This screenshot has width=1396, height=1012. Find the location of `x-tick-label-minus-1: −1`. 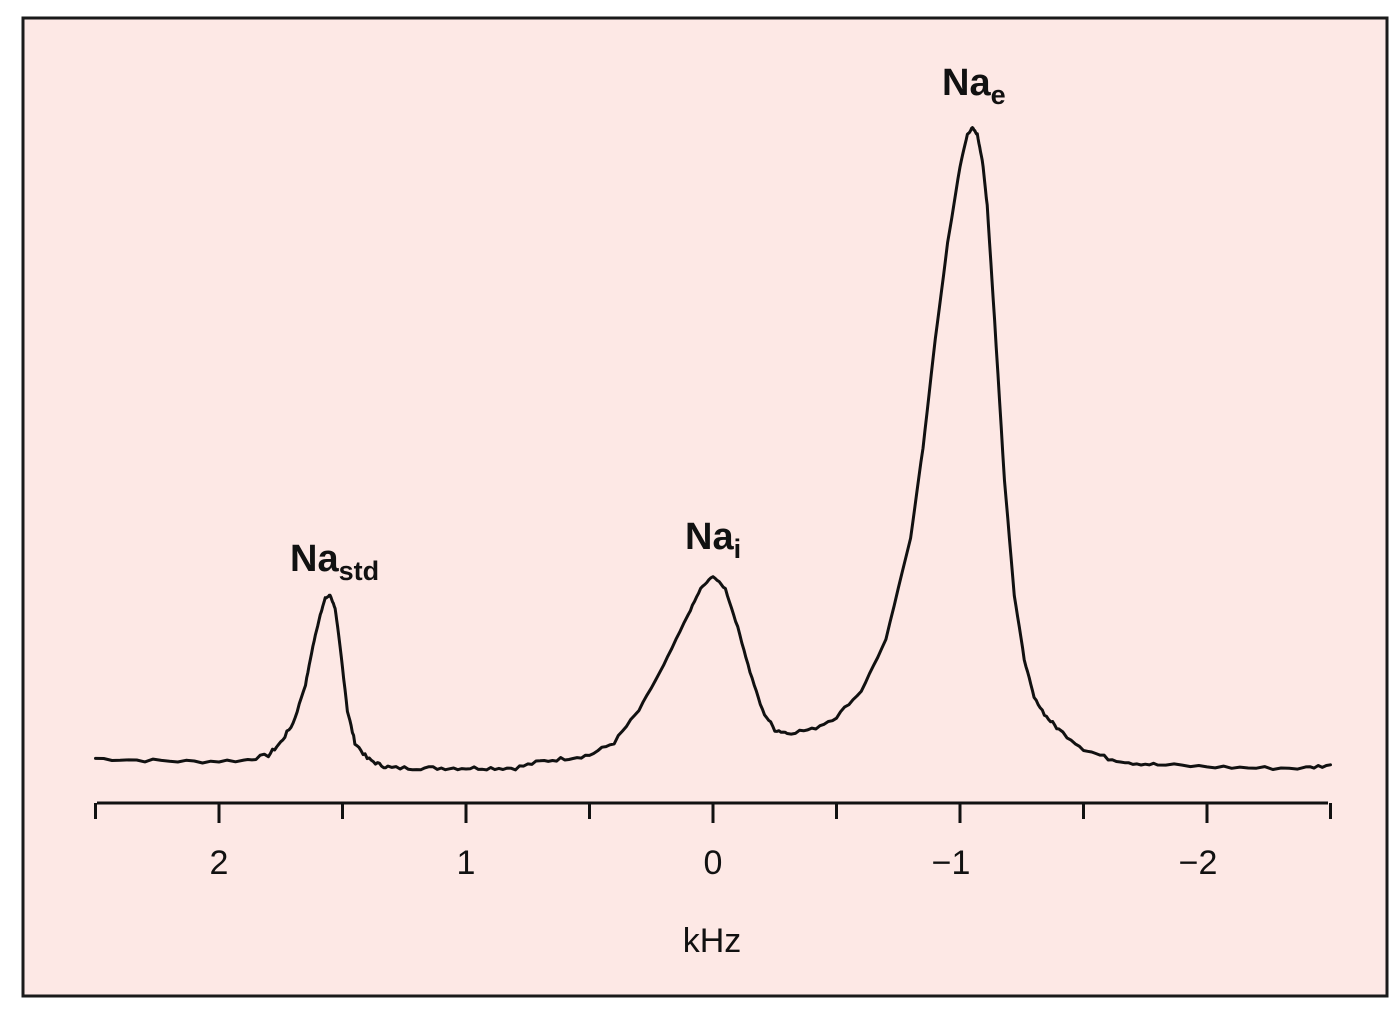

x-tick-label-minus-1: −1 is located at coordinates (951, 863).